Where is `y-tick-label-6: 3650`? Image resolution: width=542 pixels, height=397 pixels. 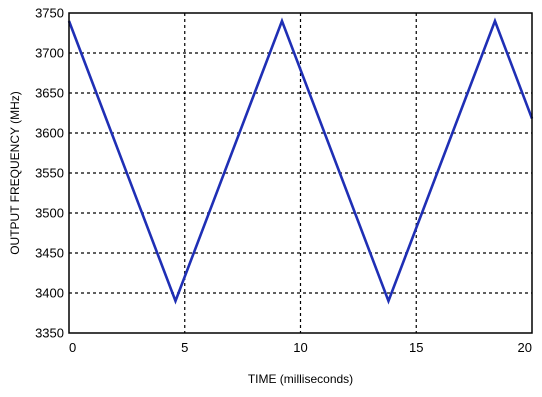 y-tick-label-6: 3650 is located at coordinates (49, 93).